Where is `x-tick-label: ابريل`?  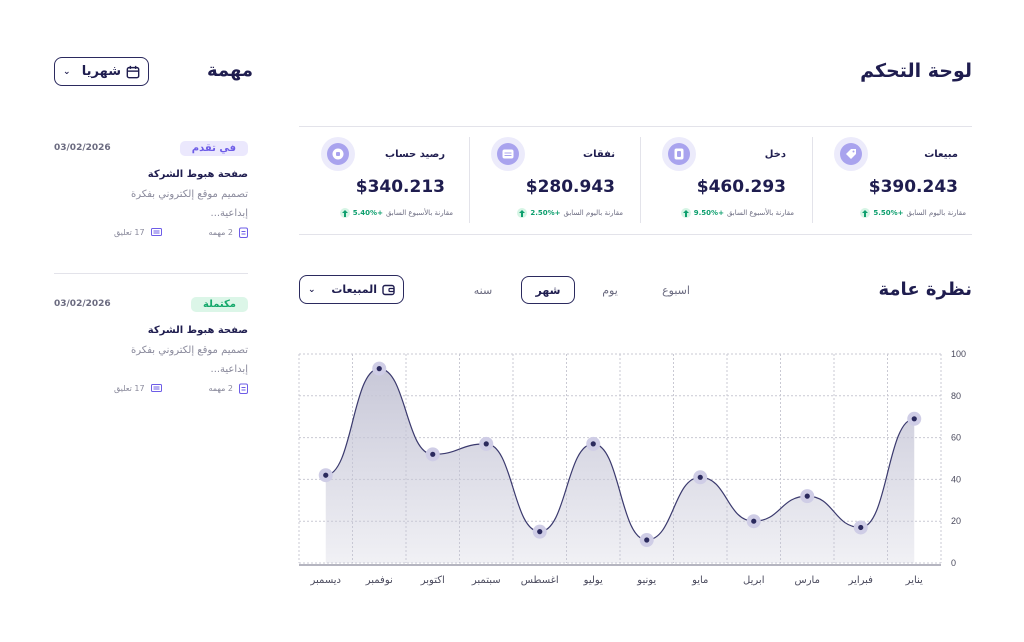 x-tick-label: ابريل is located at coordinates (753, 580).